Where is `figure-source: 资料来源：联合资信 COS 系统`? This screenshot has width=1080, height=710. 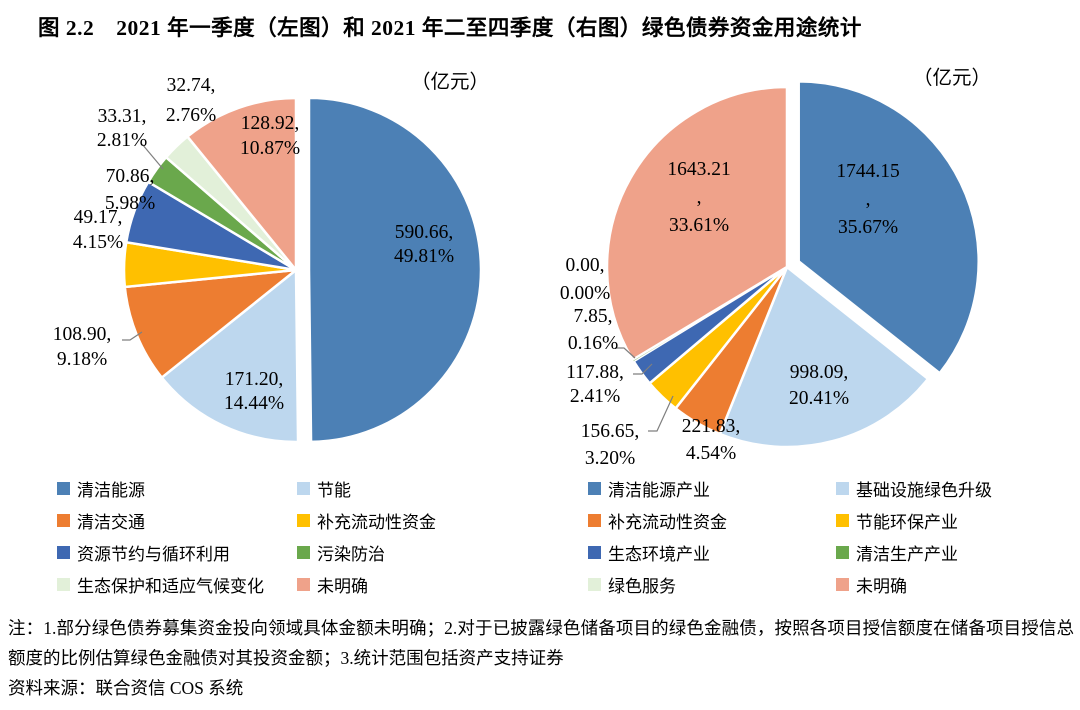 figure-source: 资料来源：联合资信 COS 系统 is located at coordinates (126, 688).